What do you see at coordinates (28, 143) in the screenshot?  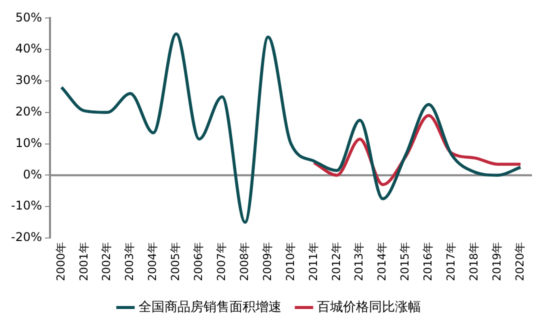 I see `y-tick-label: 10%` at bounding box center [28, 143].